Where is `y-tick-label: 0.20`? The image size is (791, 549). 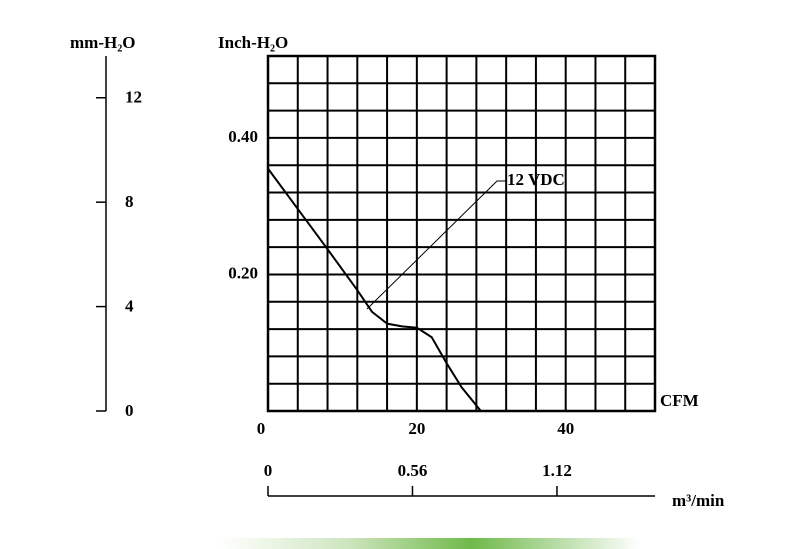
y-tick-label: 0.20 is located at coordinates (243, 272).